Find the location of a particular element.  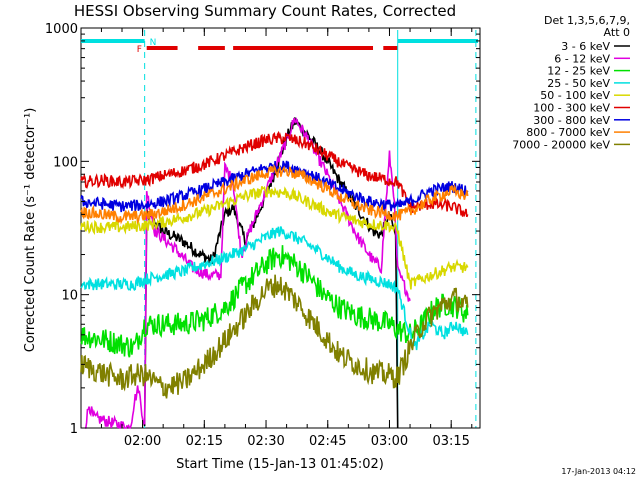

legend-entry-label: 25 - 50 keV is located at coordinates (578, 83).